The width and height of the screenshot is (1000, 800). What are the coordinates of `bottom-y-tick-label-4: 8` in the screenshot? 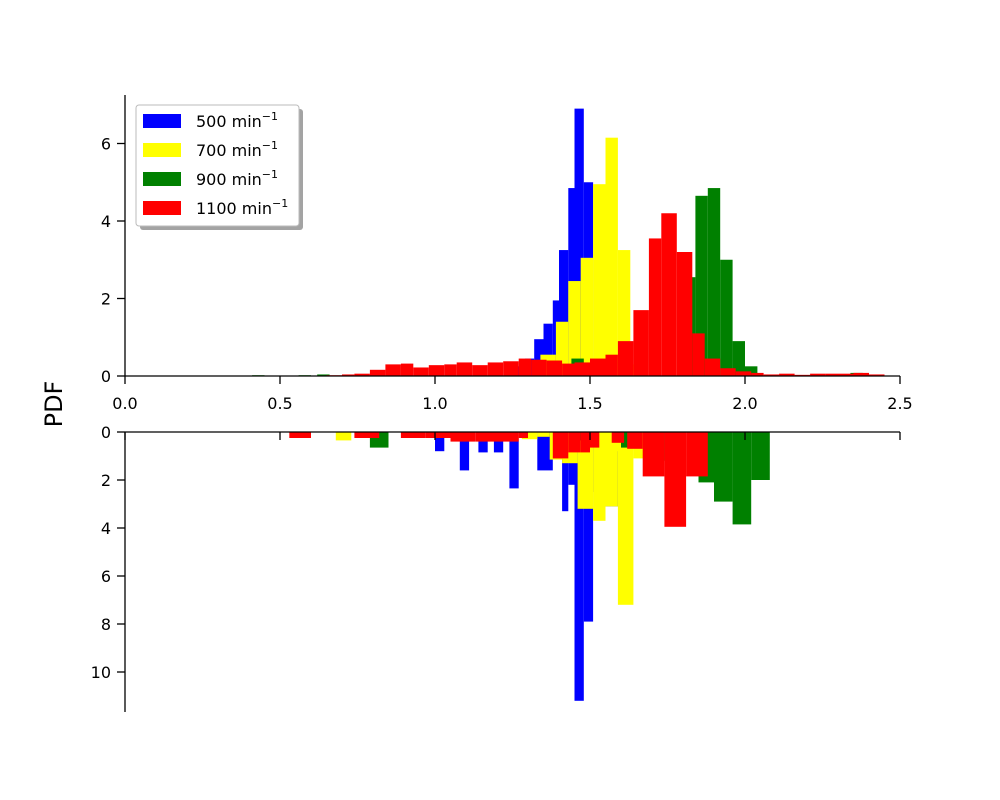 It's located at (106, 624).